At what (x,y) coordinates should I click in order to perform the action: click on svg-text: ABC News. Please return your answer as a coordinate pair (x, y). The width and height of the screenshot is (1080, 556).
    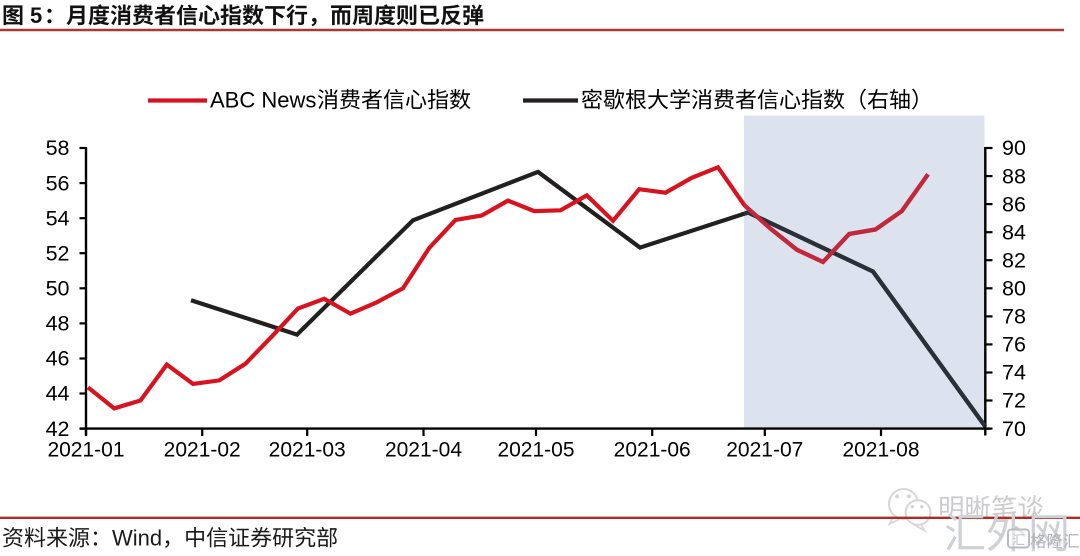
    Looking at the image, I should click on (263, 100).